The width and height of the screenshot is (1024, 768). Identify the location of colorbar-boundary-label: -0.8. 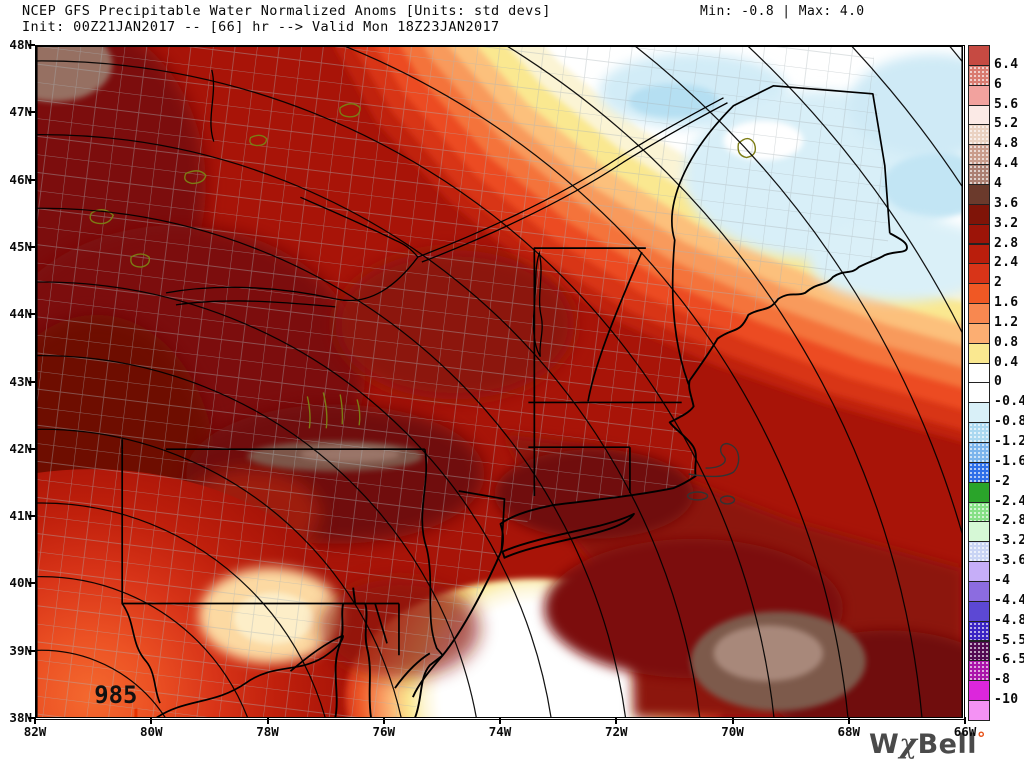
(1009, 422).